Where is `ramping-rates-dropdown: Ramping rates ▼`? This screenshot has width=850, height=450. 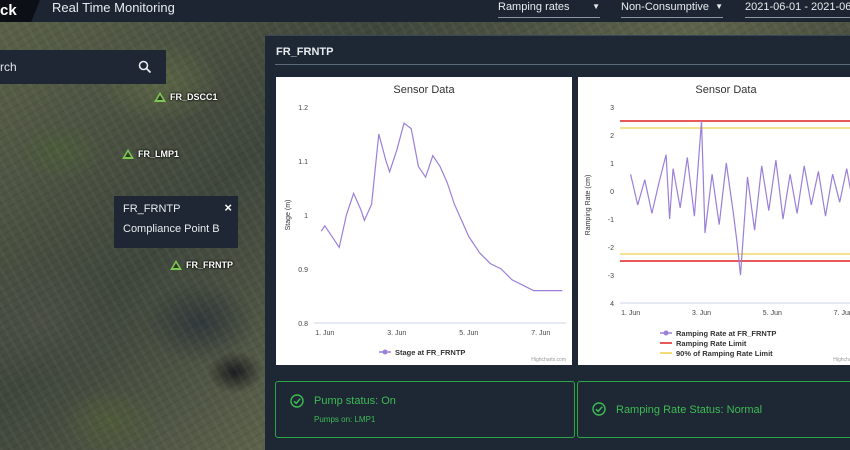 ramping-rates-dropdown: Ramping rates ▼ is located at coordinates (549, 9).